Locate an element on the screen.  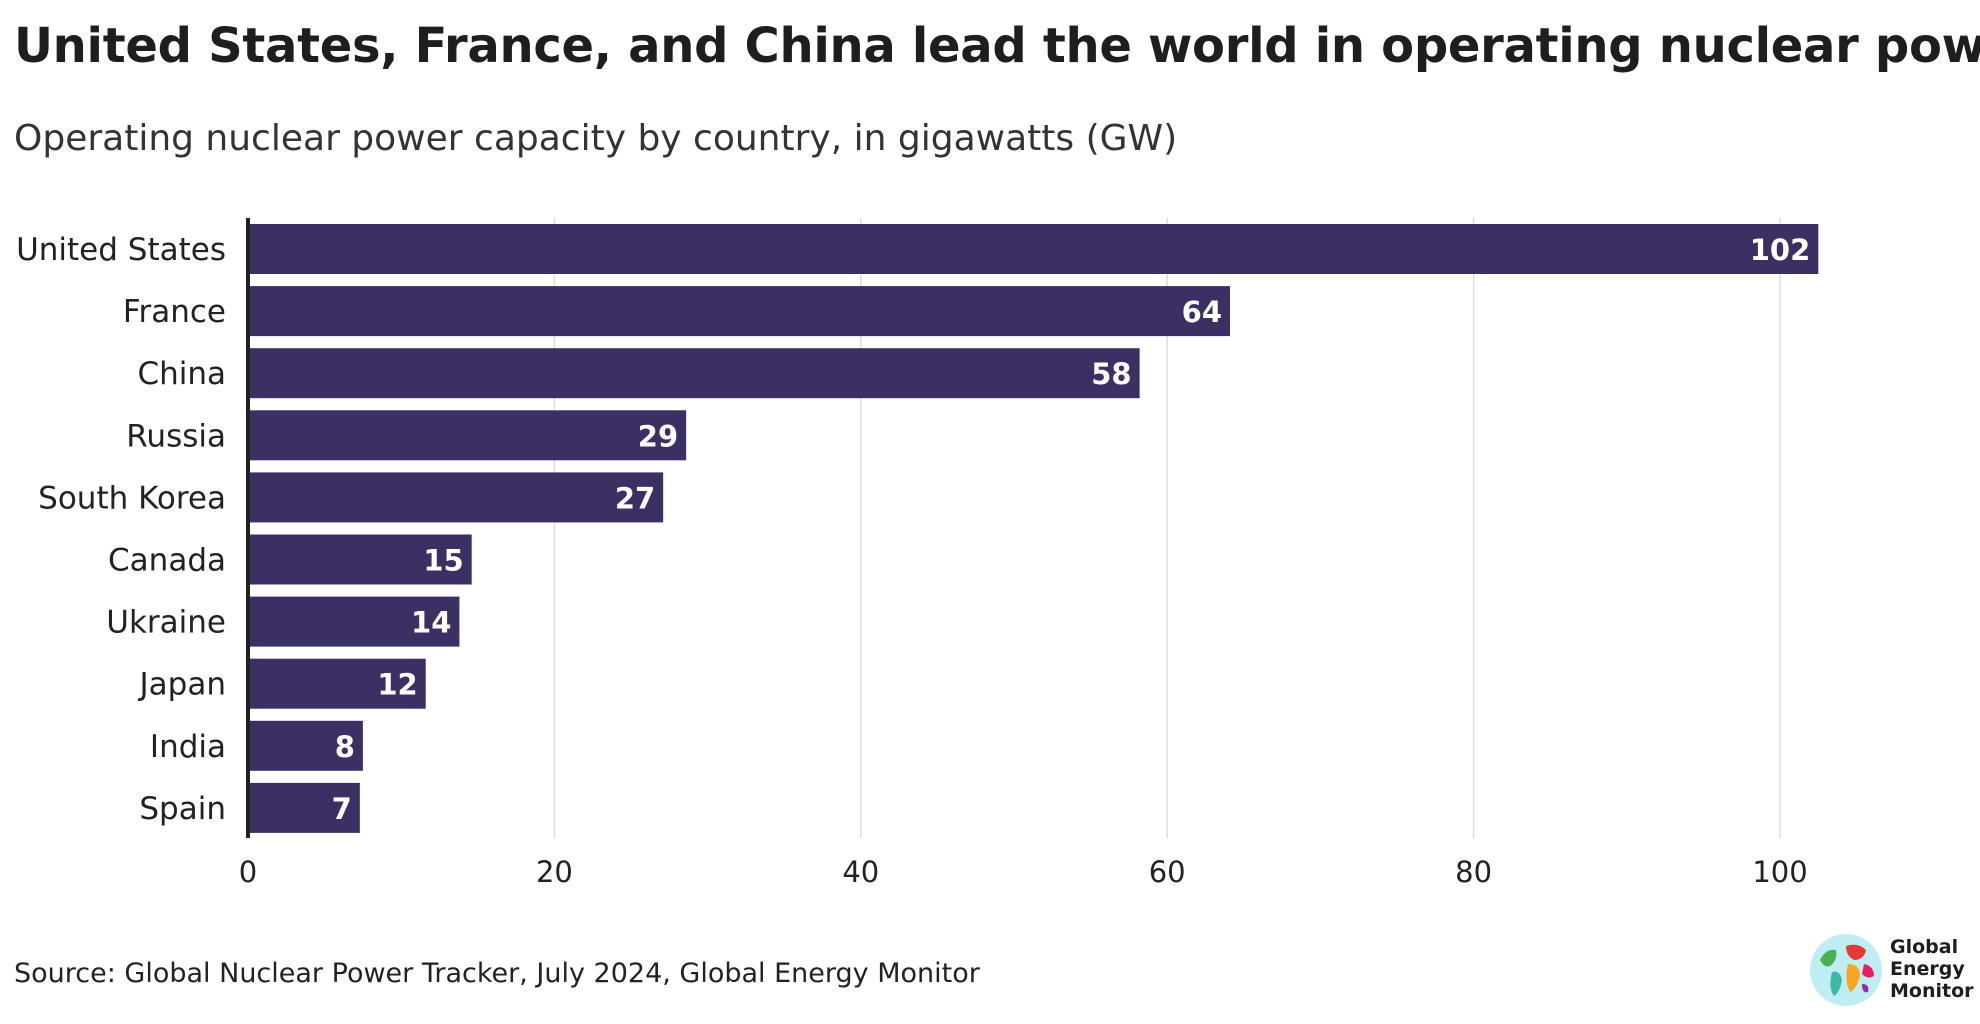
bar-russia is located at coordinates (467, 435).